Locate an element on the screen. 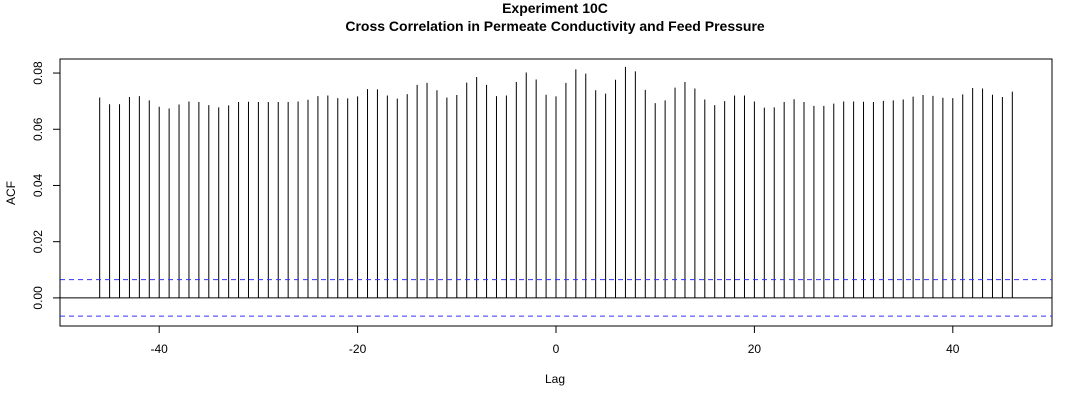  x-tick-label: 20 is located at coordinates (755, 349).